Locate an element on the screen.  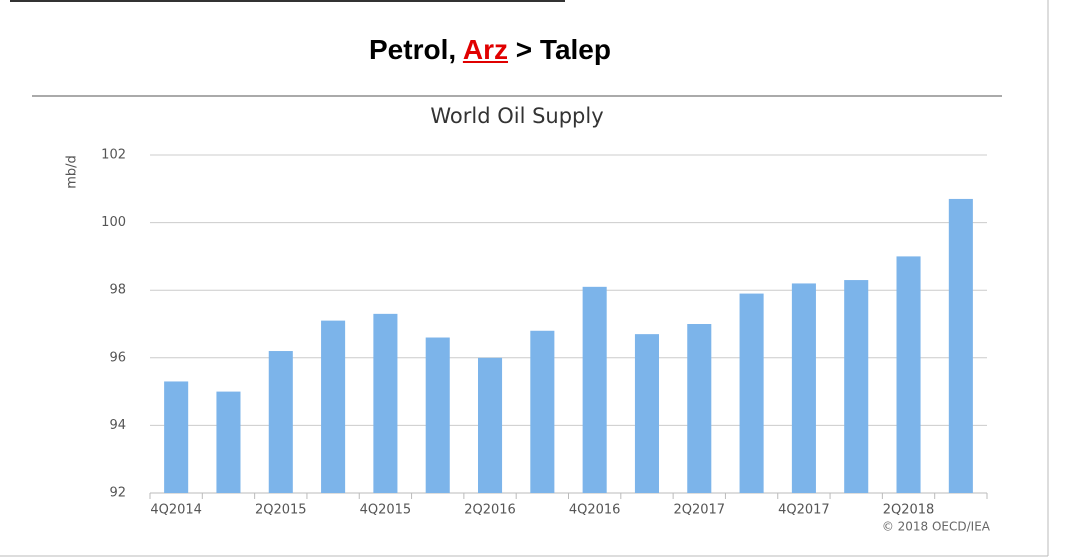
y-axis-label: mb/d is located at coordinates (72, 172).